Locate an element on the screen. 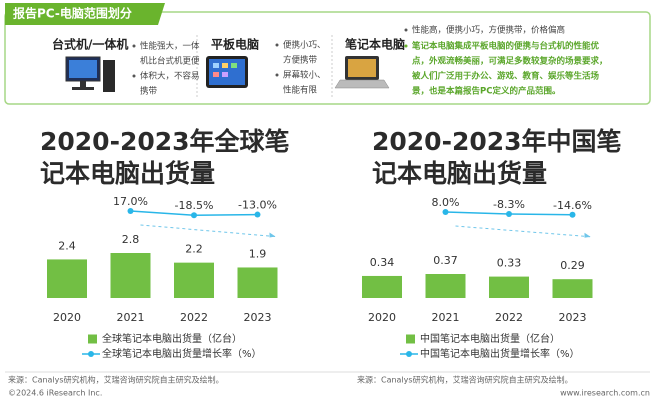 The image size is (660, 401). data-label: 17.0% is located at coordinates (130, 201).